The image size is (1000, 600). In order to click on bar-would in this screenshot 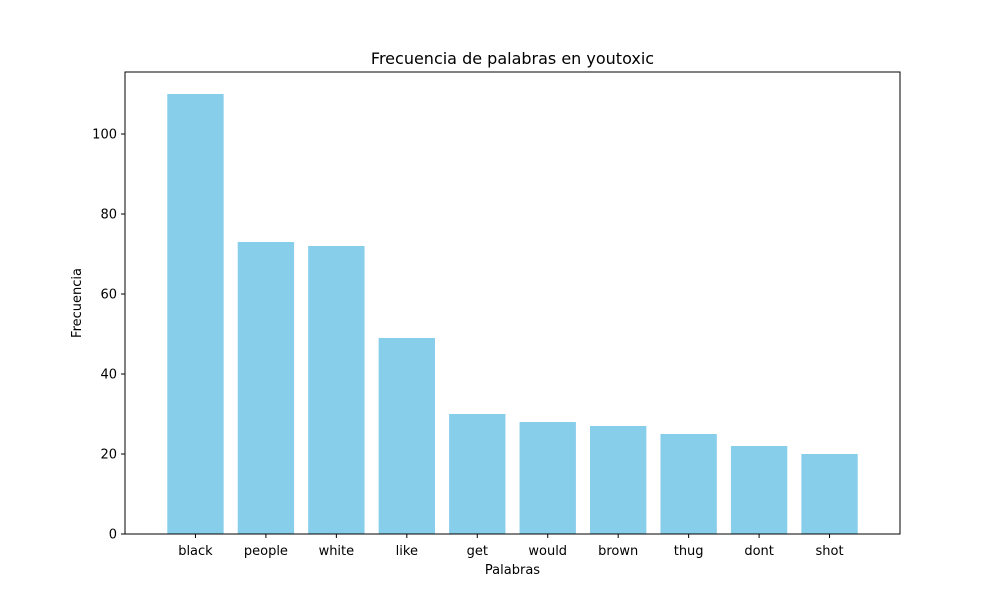, I will do `click(547, 478)`.